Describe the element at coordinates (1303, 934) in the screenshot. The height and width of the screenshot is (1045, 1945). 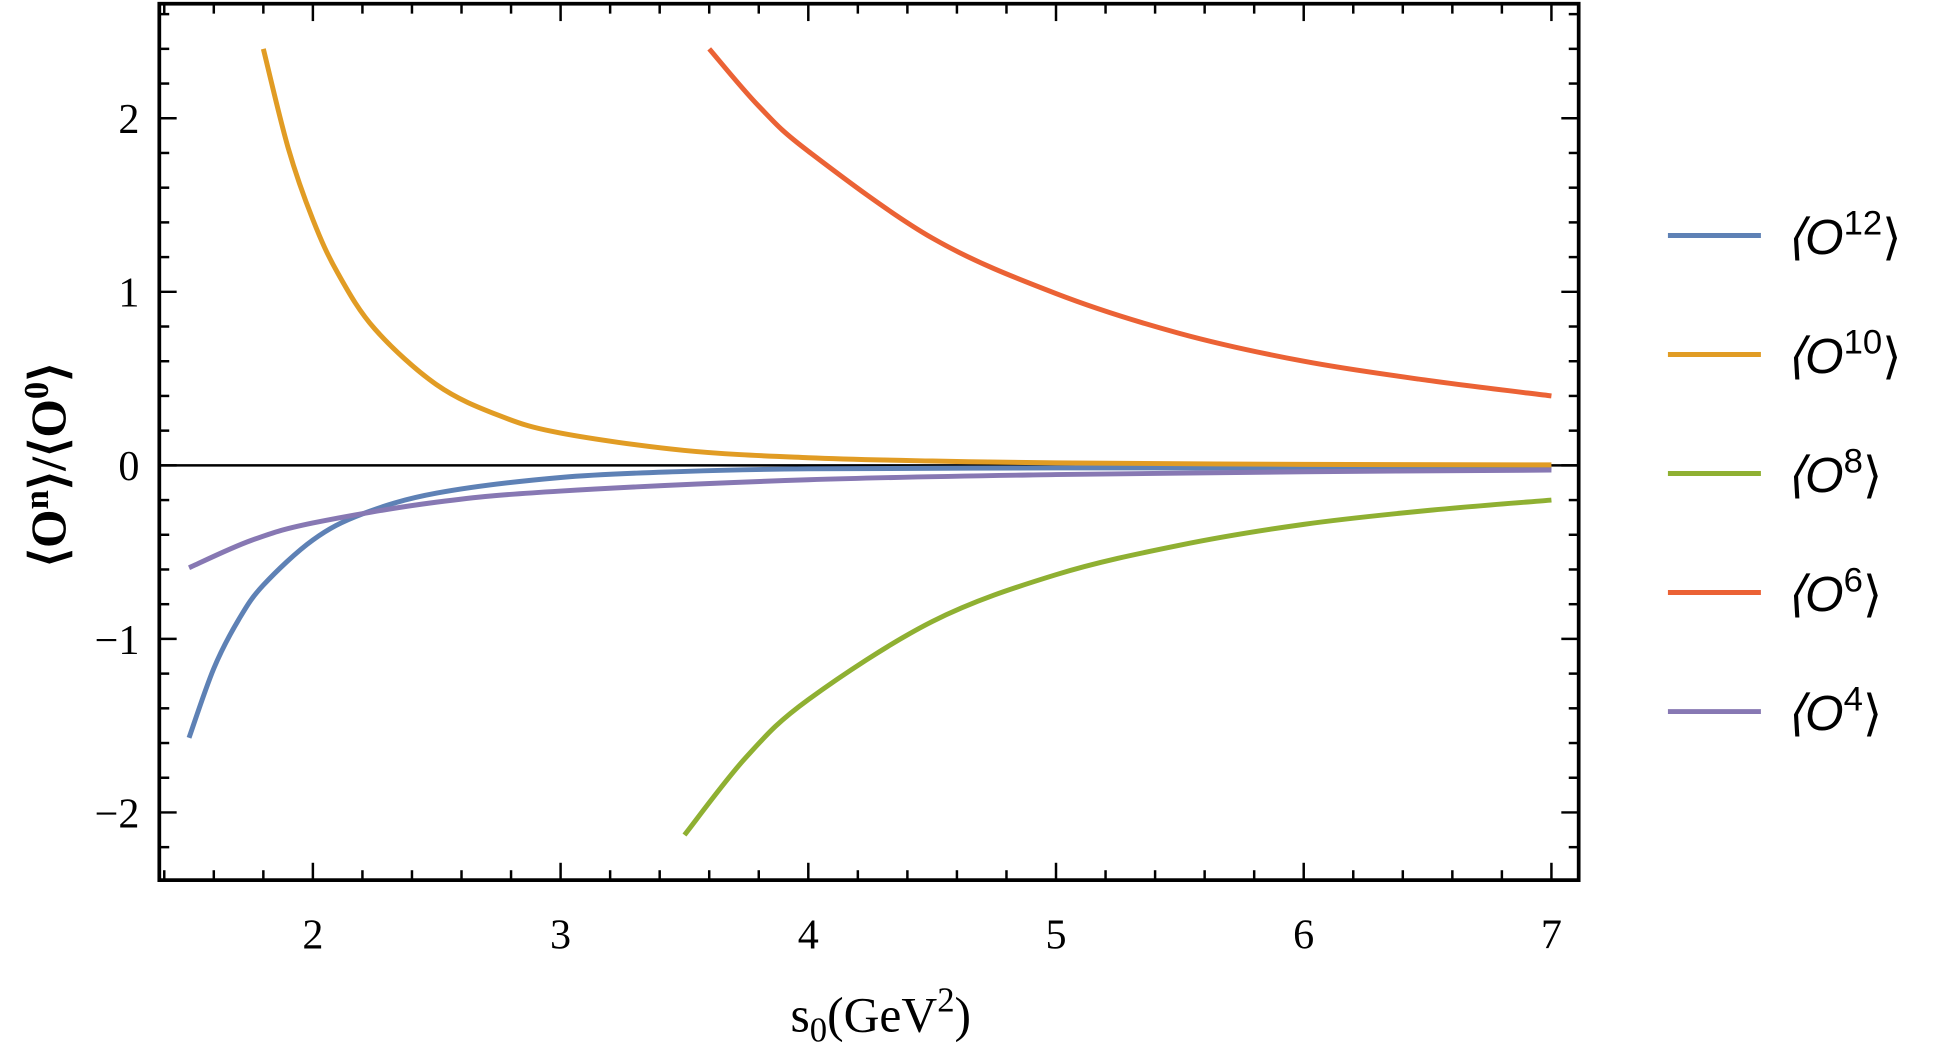
I see `x-tick-label: 6` at that location.